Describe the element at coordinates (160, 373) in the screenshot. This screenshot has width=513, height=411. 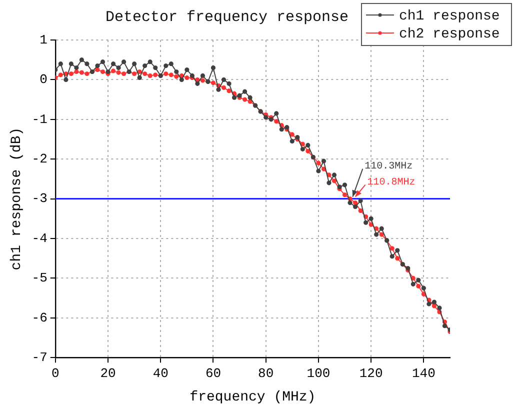
I see `x-tick-label: 40` at that location.